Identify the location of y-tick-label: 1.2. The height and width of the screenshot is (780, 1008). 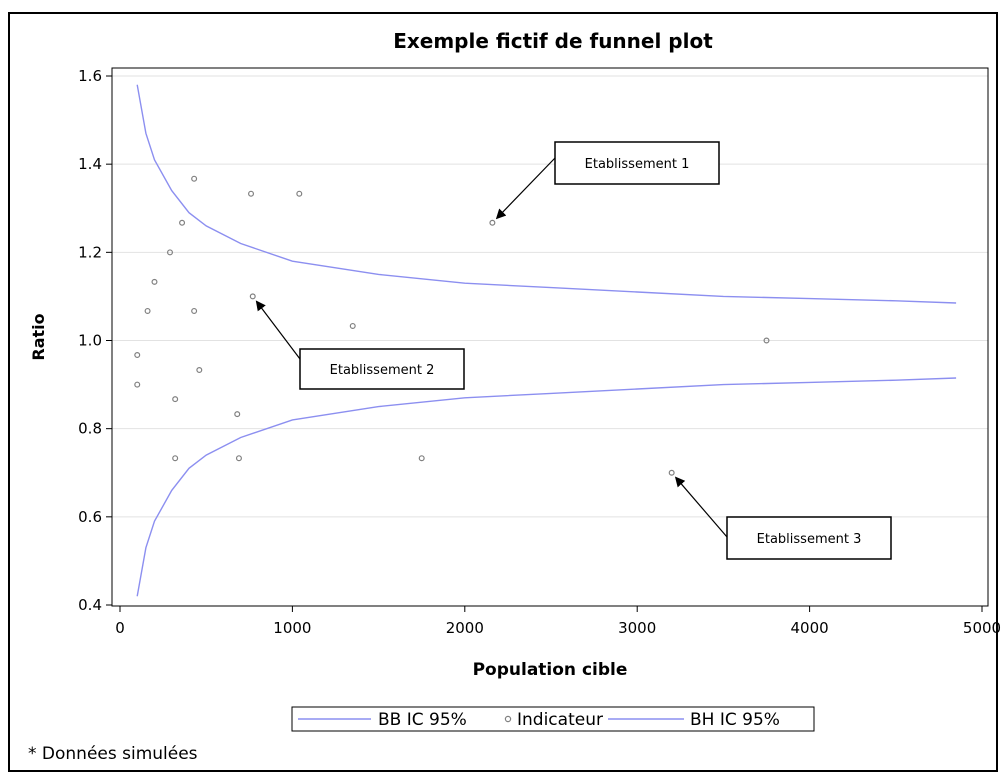
(90, 252).